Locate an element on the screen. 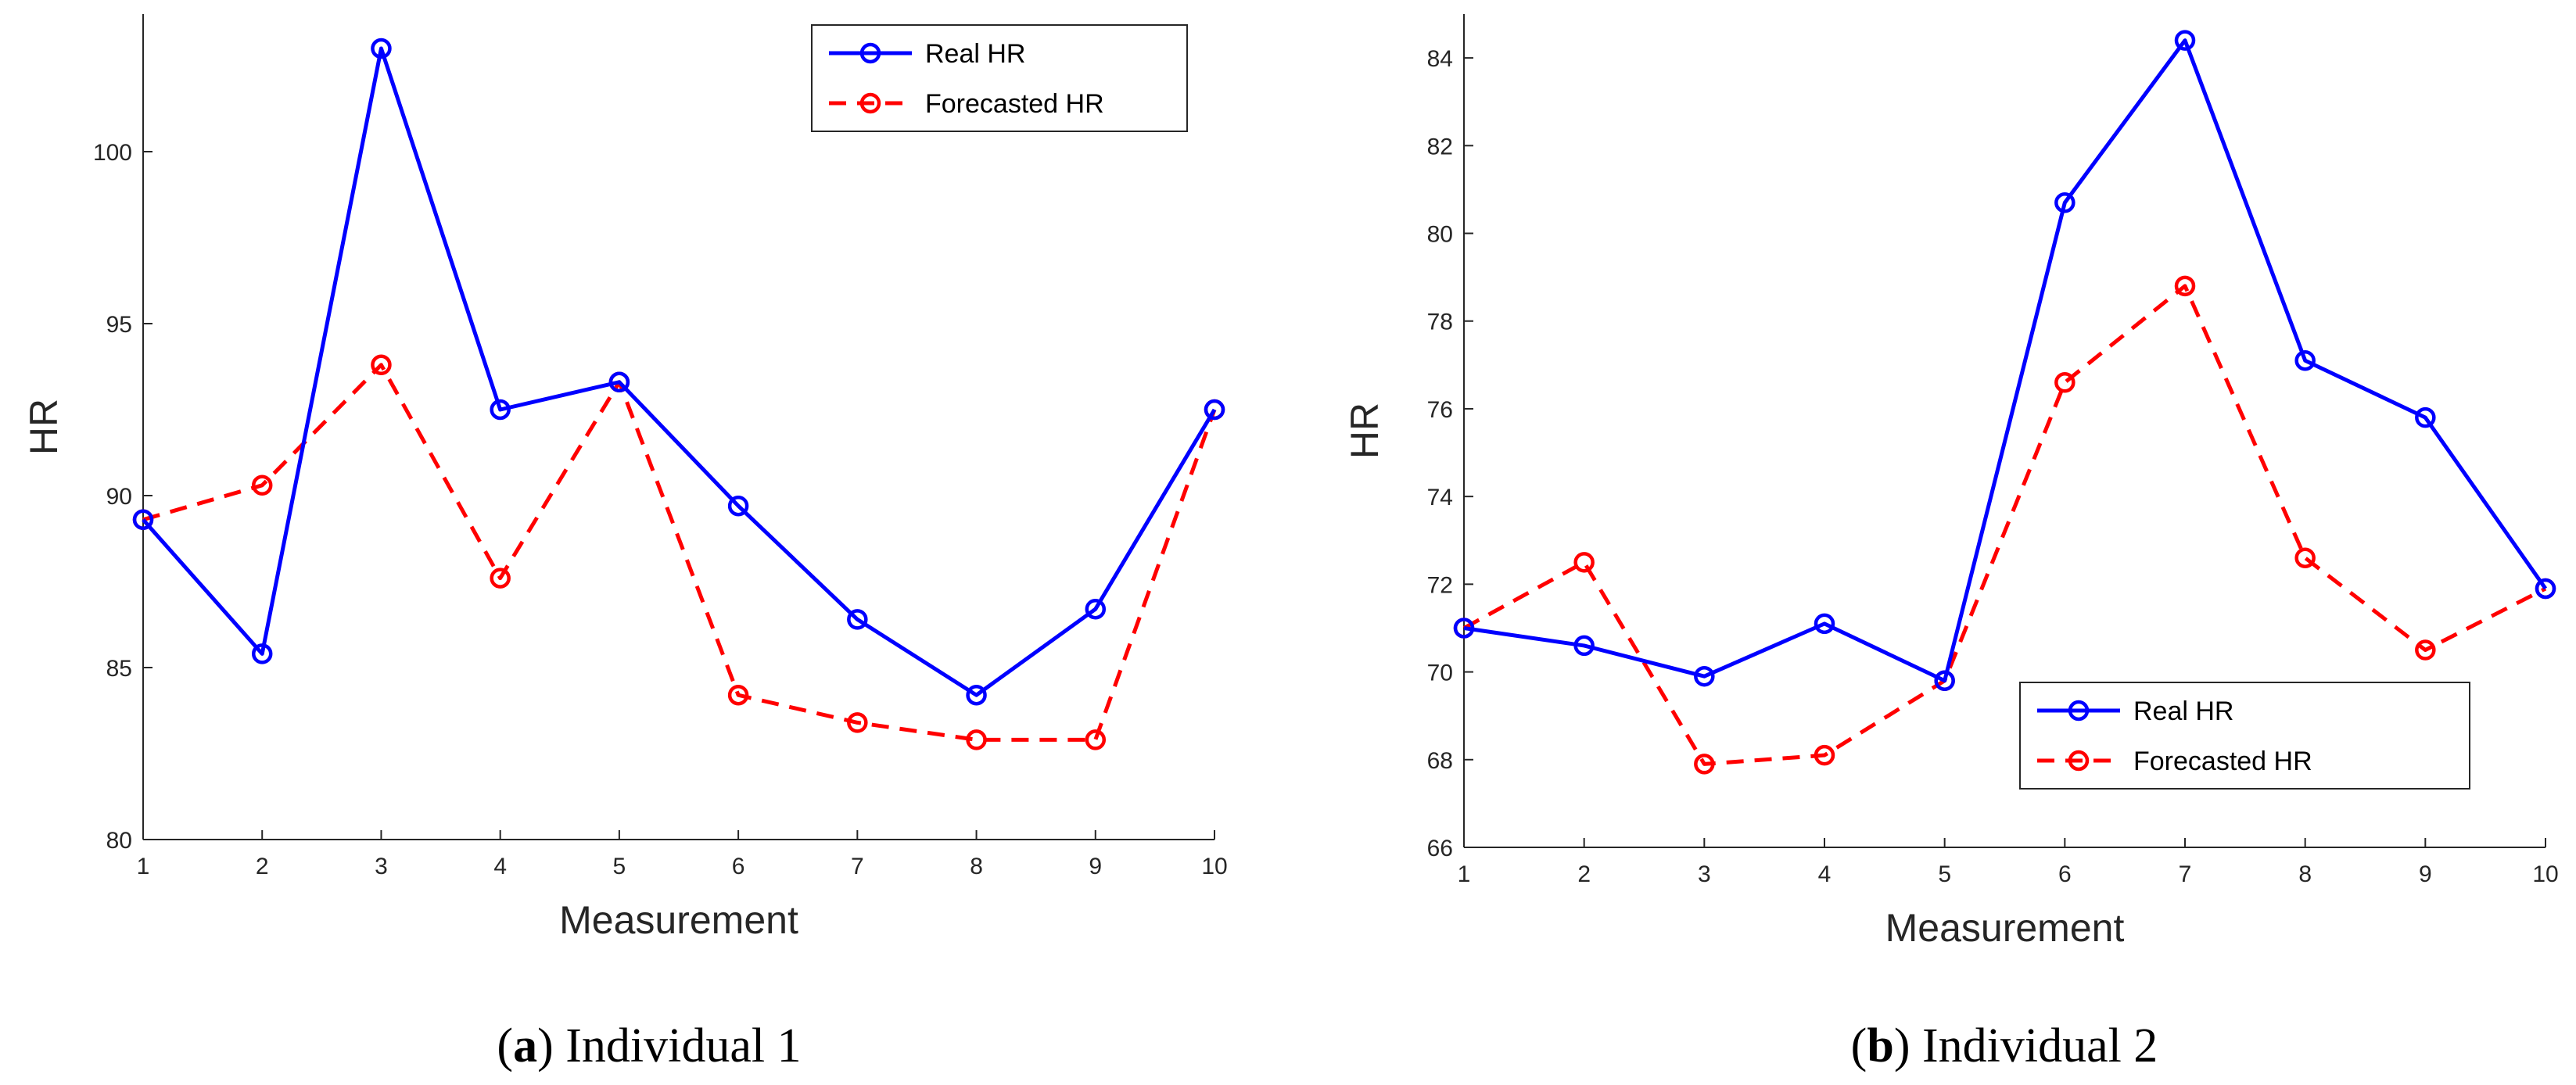 The width and height of the screenshot is (2576, 1085). y-tick-label: 76 is located at coordinates (1440, 410).